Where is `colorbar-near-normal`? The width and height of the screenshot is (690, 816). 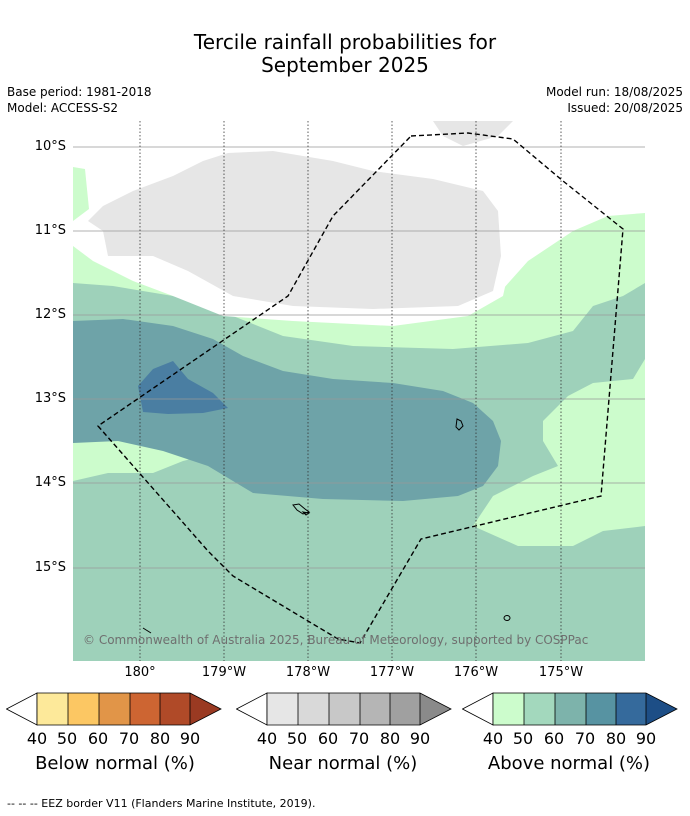
colorbar-near-normal is located at coordinates (344, 709).